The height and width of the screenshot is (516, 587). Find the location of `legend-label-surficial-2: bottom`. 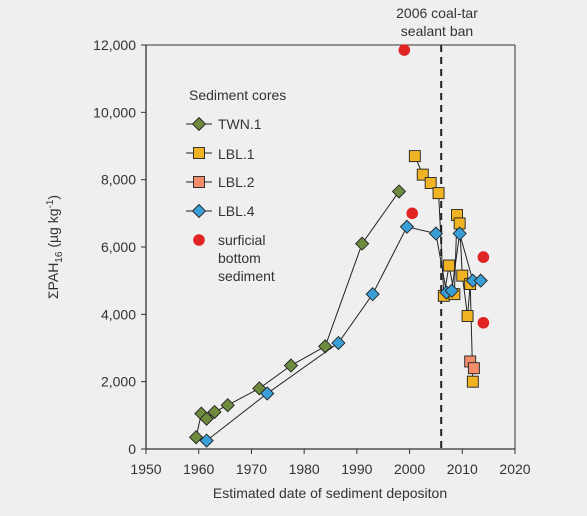

legend-label-surficial-2: bottom is located at coordinates (239, 258).